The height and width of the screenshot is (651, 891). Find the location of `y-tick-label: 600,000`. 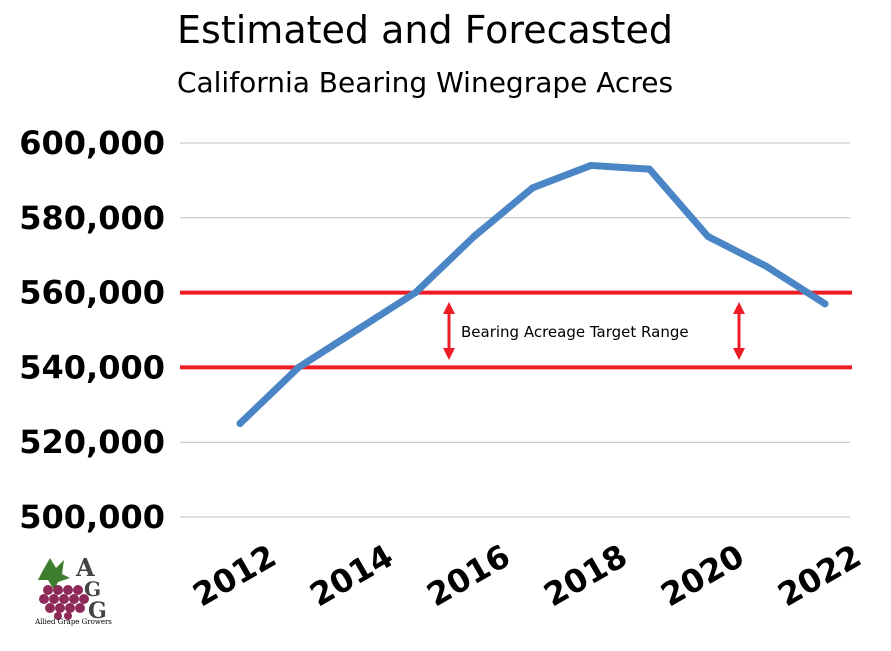

y-tick-label: 600,000 is located at coordinates (92, 143).